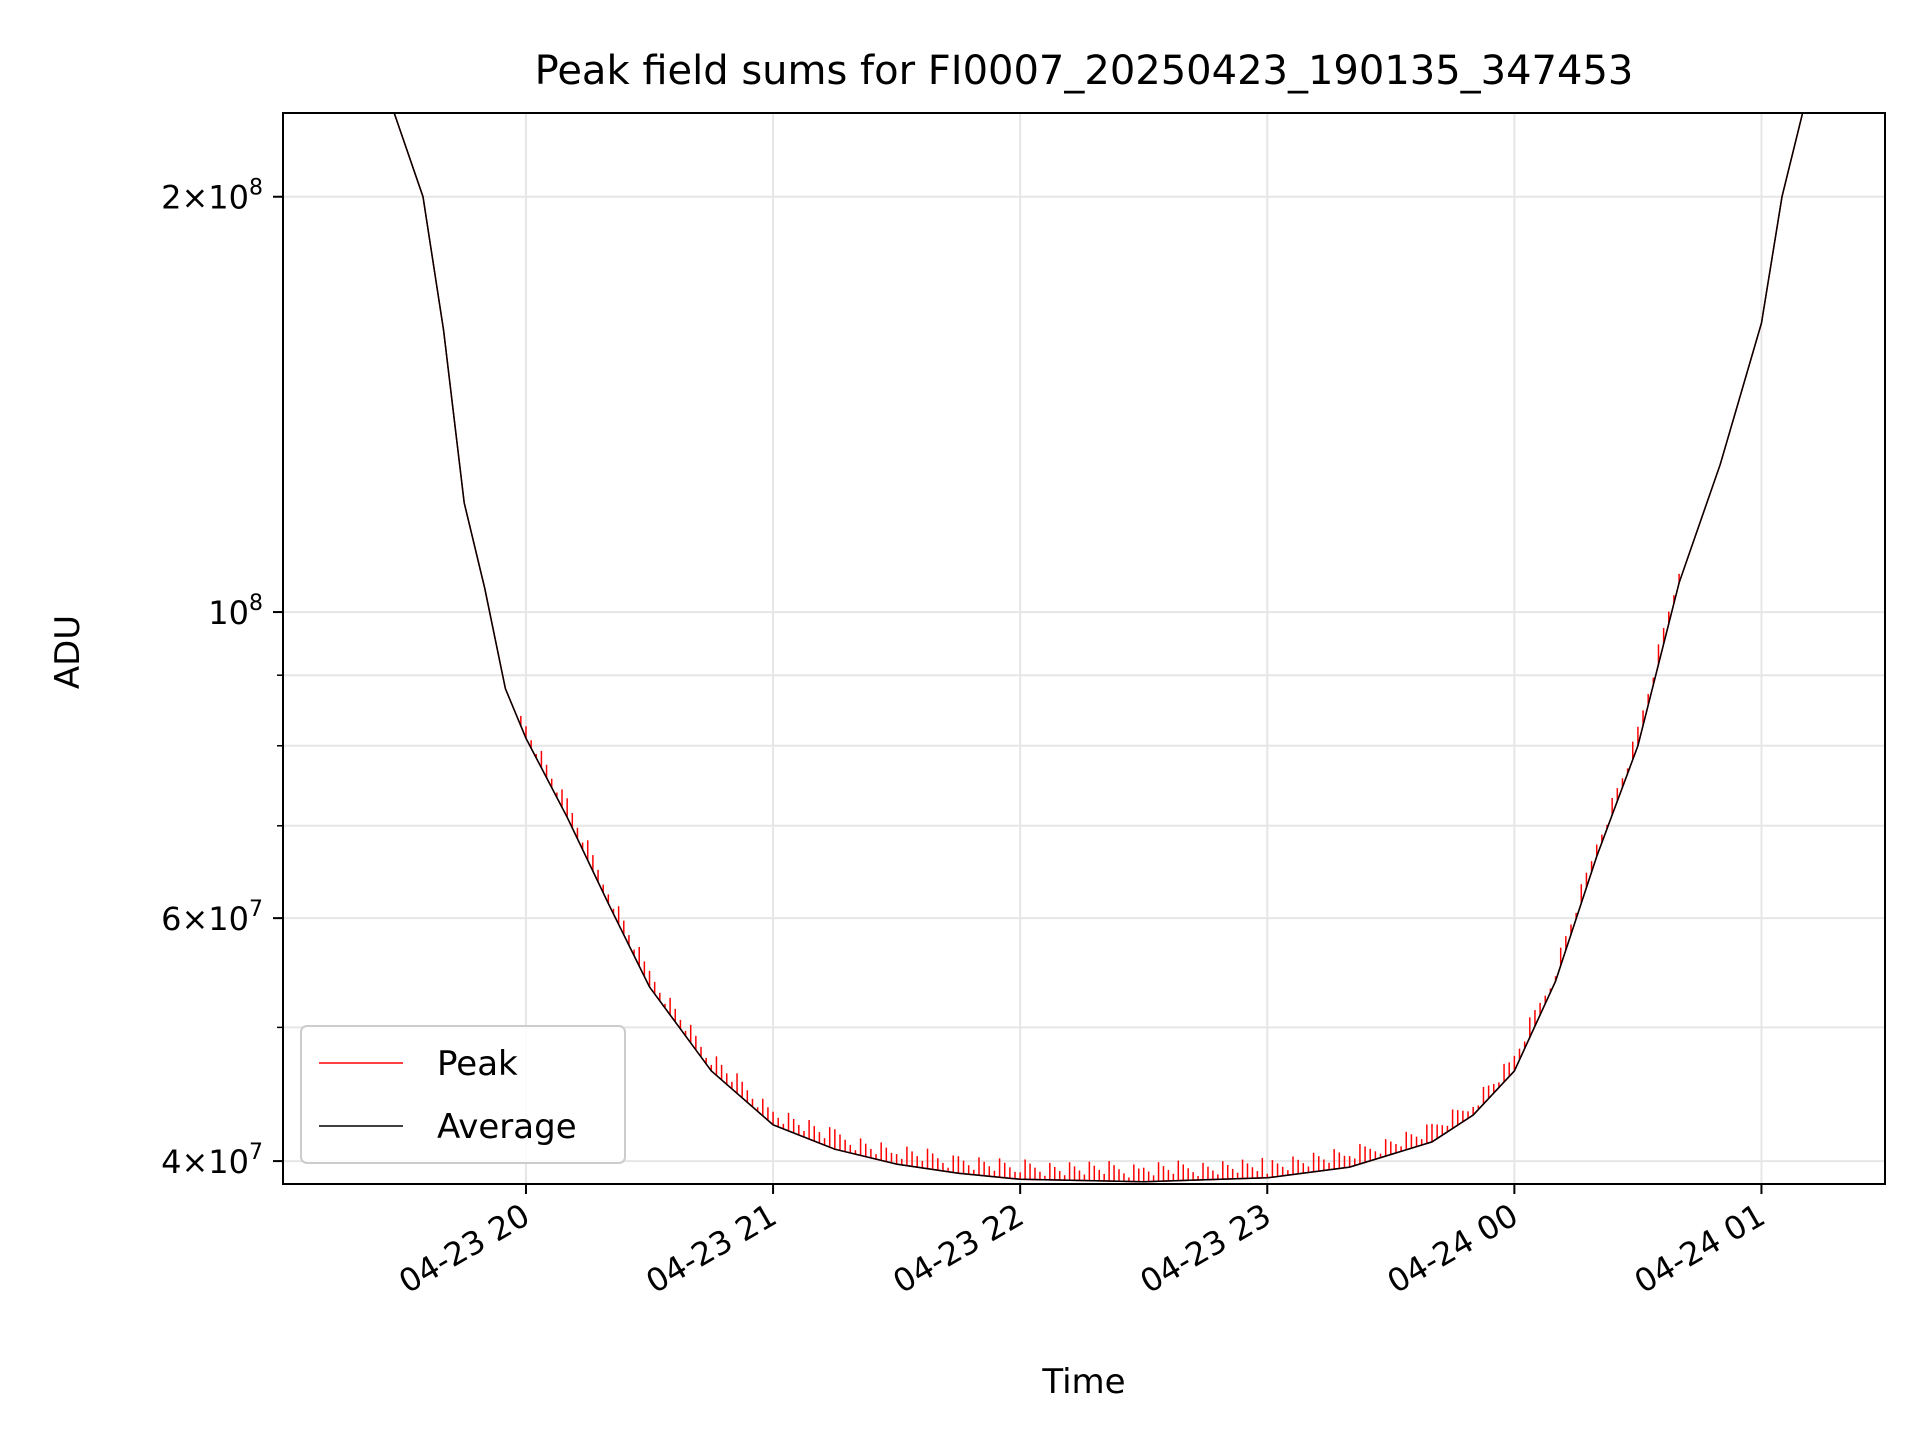 The height and width of the screenshot is (1440, 1920). I want to click on y-tick-mantissa: 2×10, so click(205, 198).